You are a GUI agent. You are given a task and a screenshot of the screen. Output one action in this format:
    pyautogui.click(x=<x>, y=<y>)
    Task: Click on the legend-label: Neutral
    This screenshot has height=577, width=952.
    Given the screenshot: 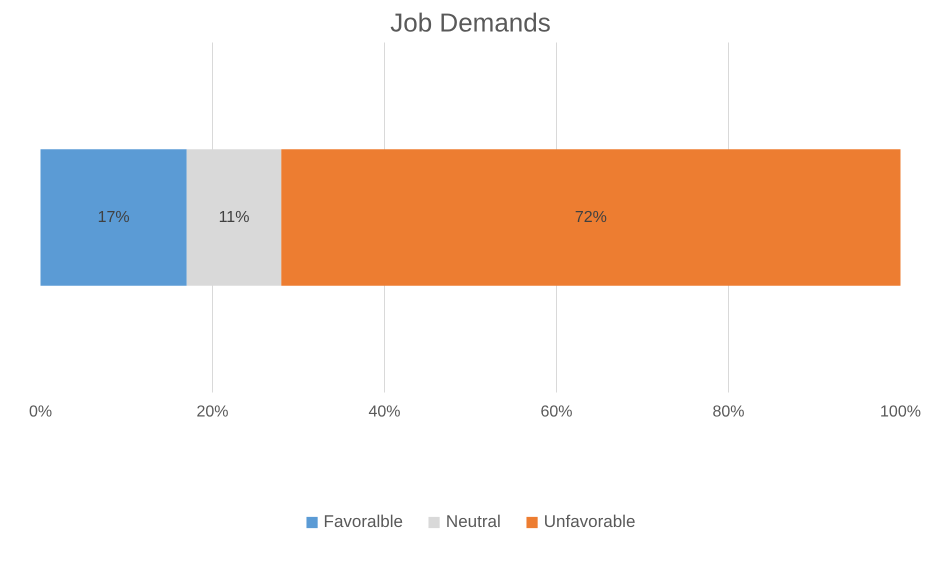 What is the action you would take?
    pyautogui.click(x=473, y=522)
    